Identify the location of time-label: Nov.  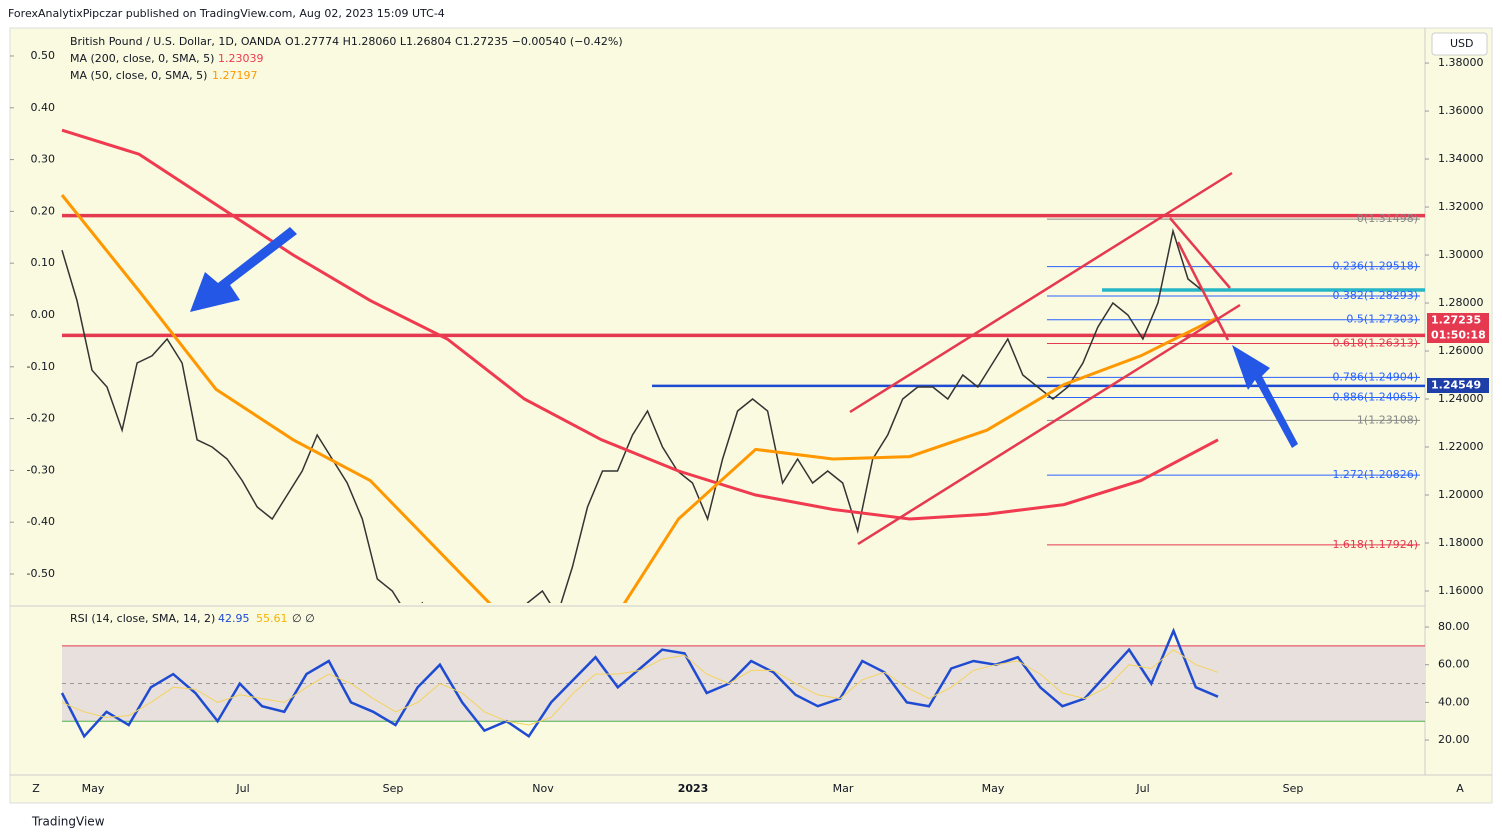
(543, 788).